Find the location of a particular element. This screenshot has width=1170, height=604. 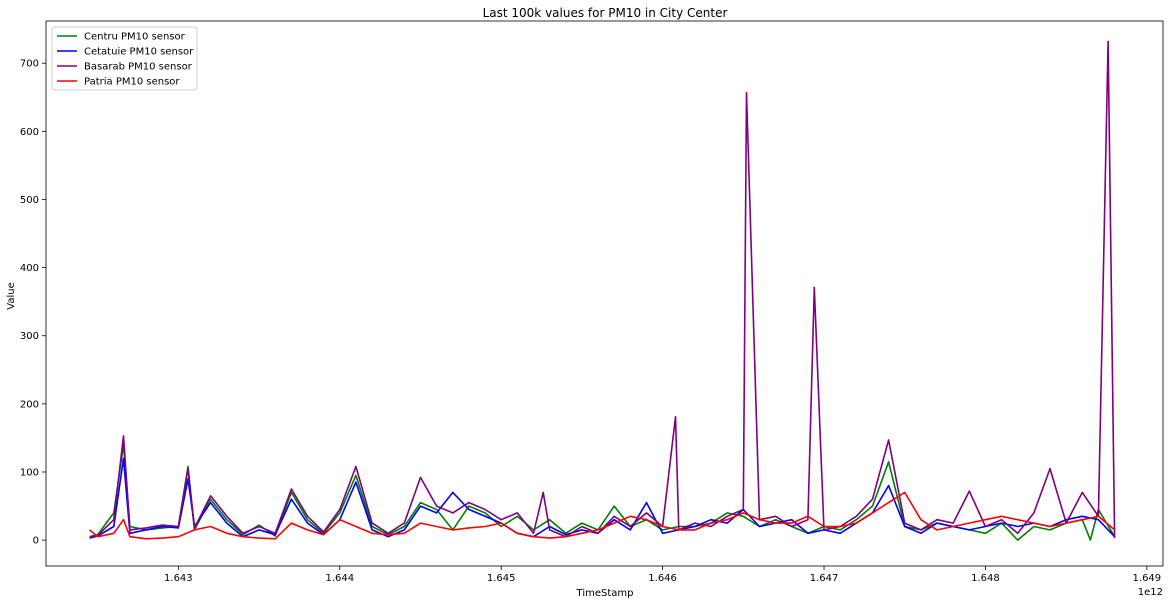

x-tick-label: 1.644 is located at coordinates (339, 578).